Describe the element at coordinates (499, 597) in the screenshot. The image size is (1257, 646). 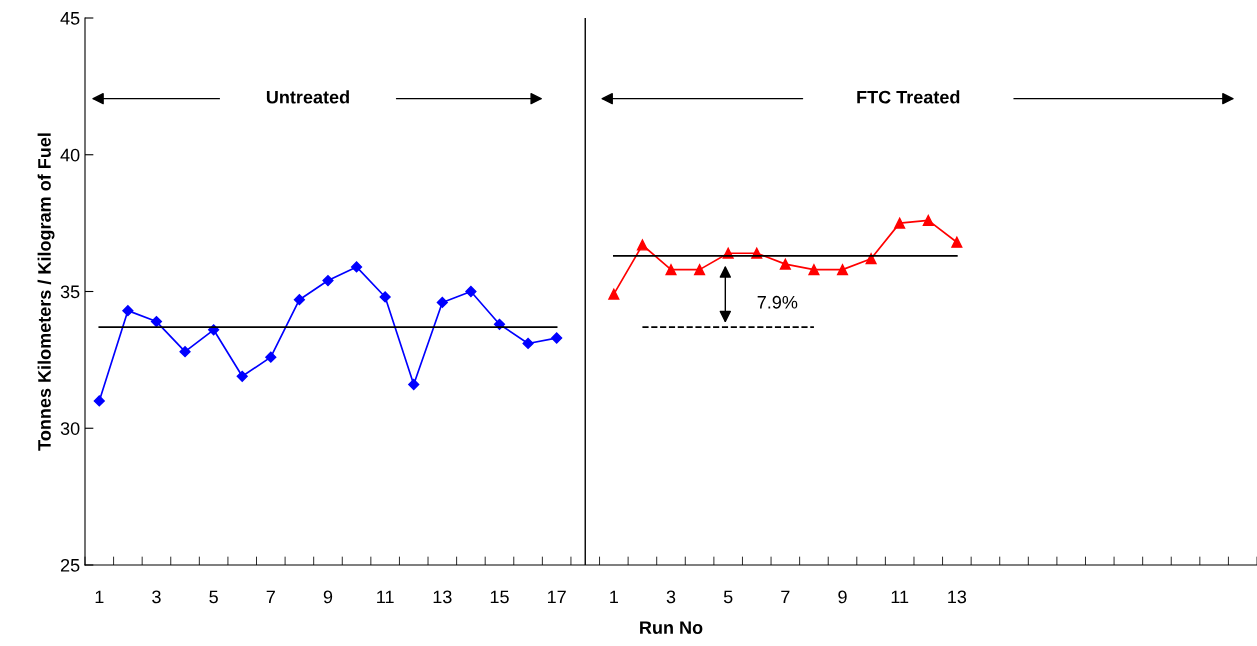
I see `x-tick-label: 15` at that location.